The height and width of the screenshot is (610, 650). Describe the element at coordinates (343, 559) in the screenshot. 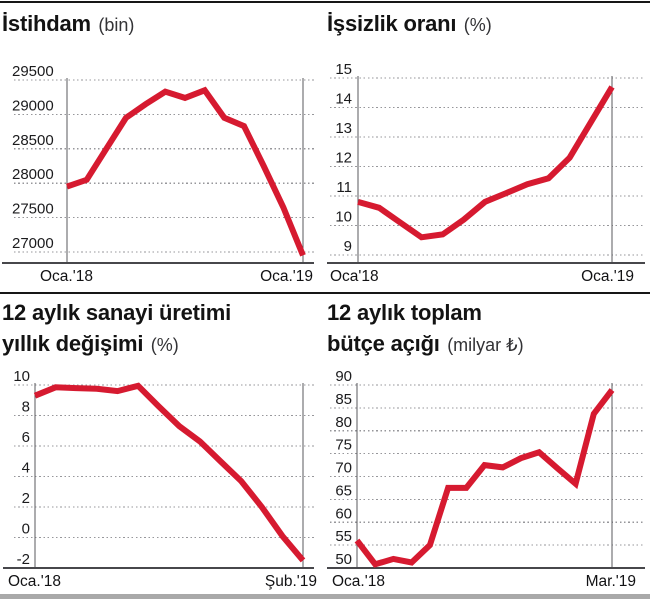

I see `y-tick-label: 50` at that location.